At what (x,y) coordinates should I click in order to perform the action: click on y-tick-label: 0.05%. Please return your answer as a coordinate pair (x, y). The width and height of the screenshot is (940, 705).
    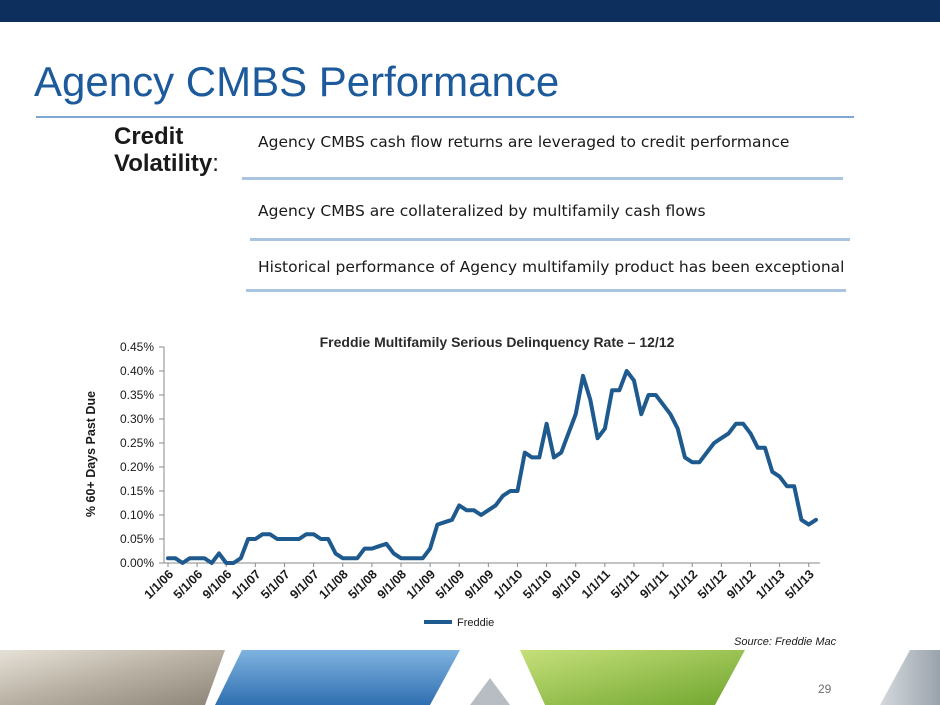
    Looking at the image, I should click on (137, 539).